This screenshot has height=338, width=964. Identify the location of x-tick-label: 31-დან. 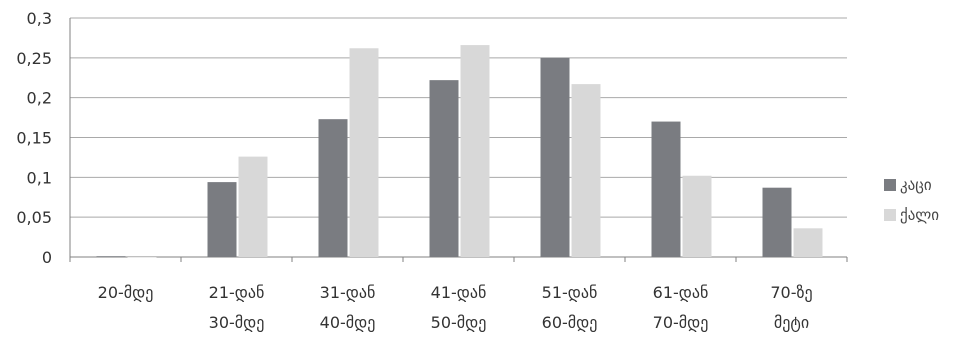
(348, 292).